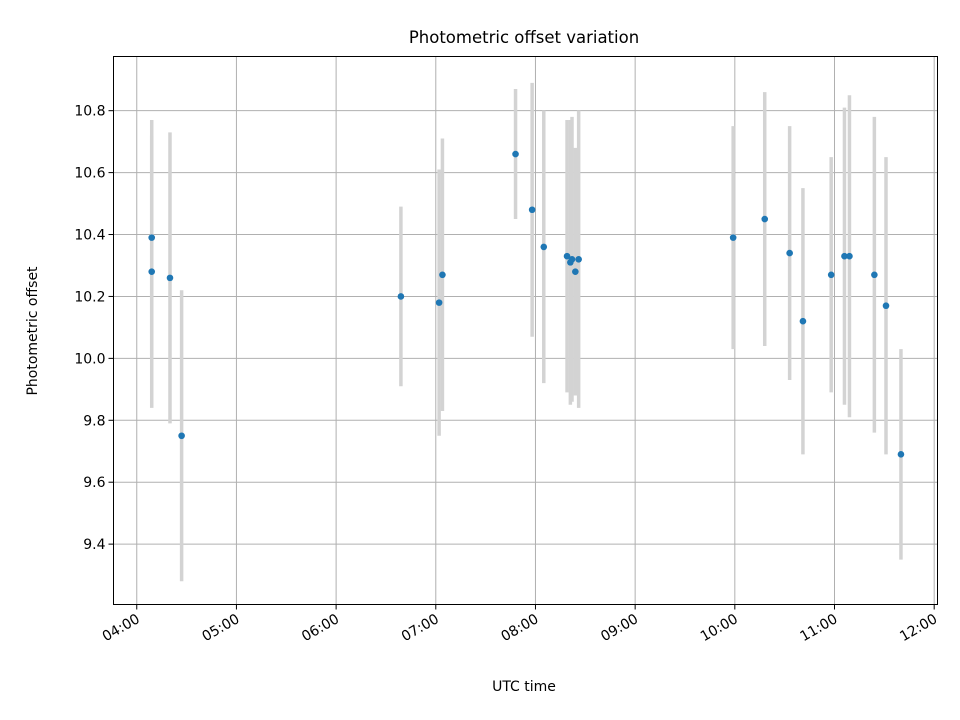  Describe the element at coordinates (619, 628) in the screenshot. I see `x-tick-label: 09:00` at that location.